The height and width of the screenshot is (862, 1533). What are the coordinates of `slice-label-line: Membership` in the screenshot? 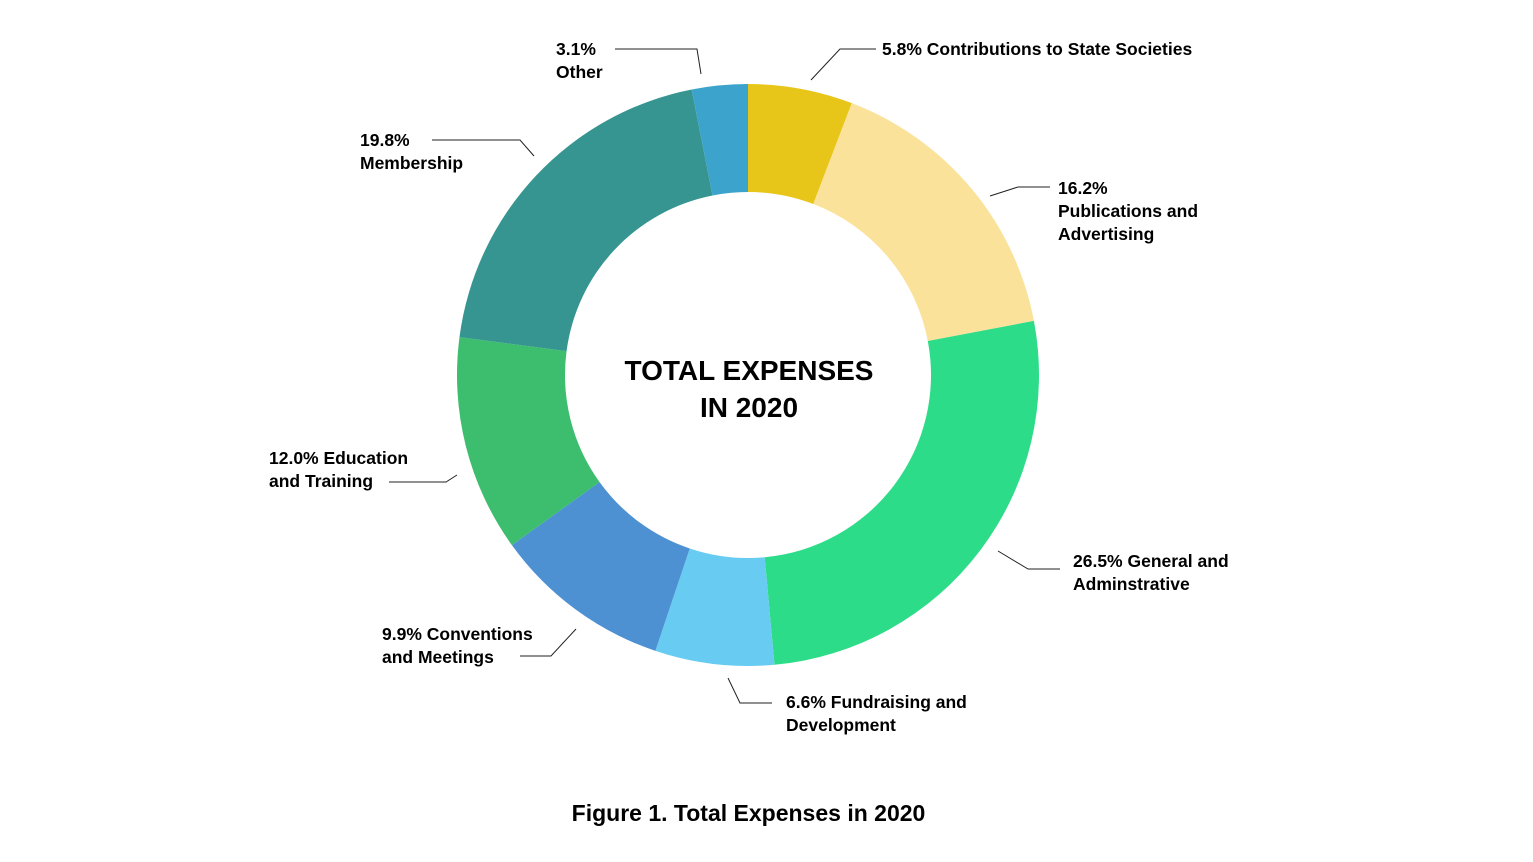 It's located at (412, 163).